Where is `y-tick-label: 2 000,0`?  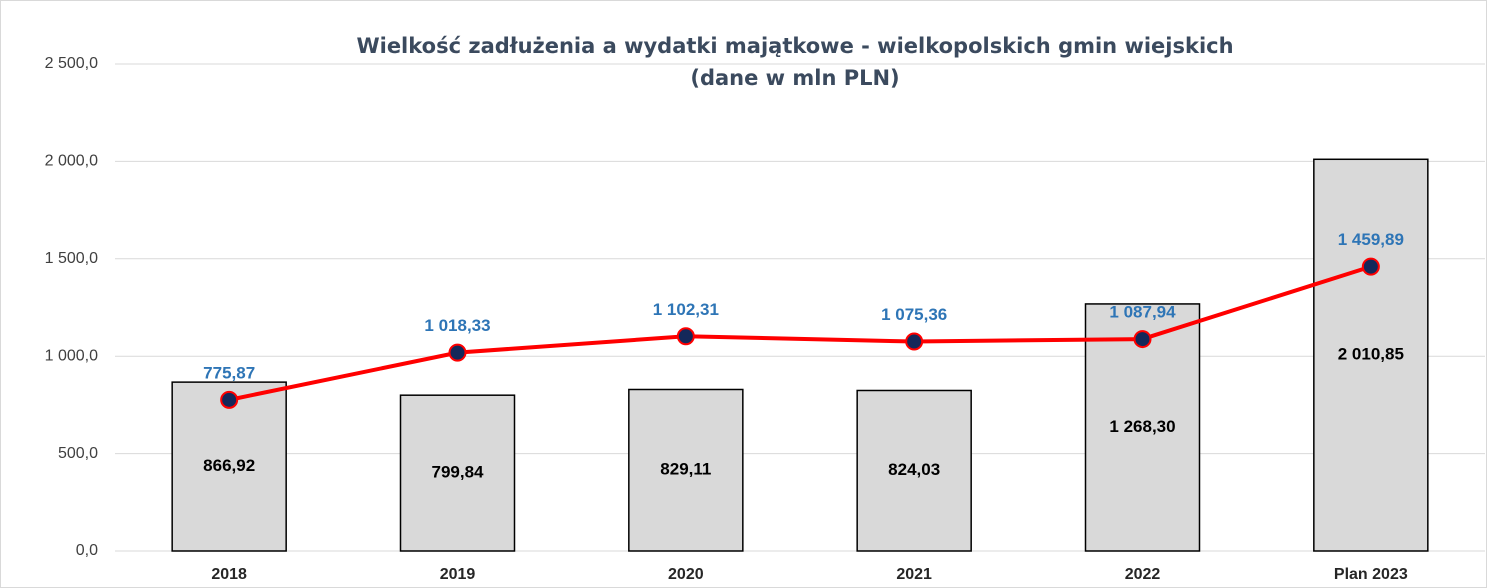
y-tick-label: 2 000,0 is located at coordinates (71, 161).